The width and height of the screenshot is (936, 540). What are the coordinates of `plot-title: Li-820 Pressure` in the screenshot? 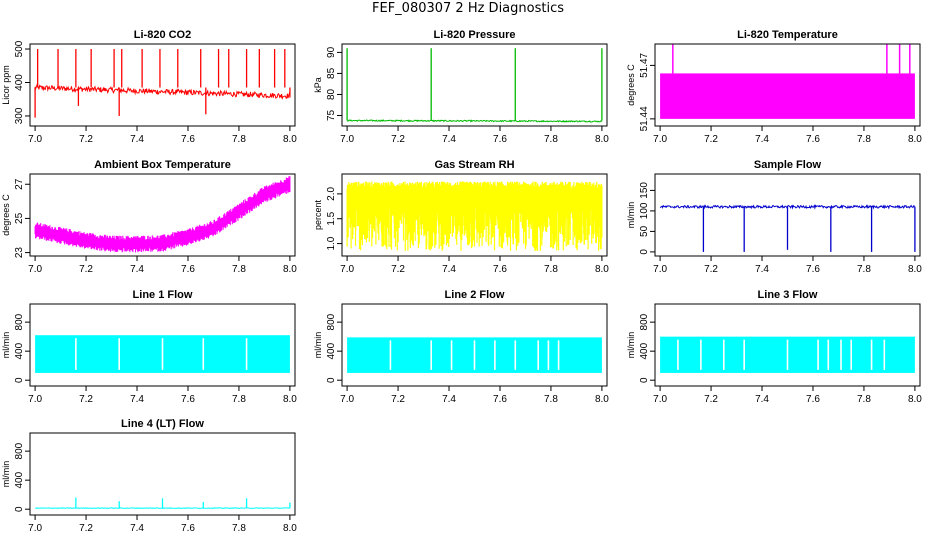 It's located at (475, 35).